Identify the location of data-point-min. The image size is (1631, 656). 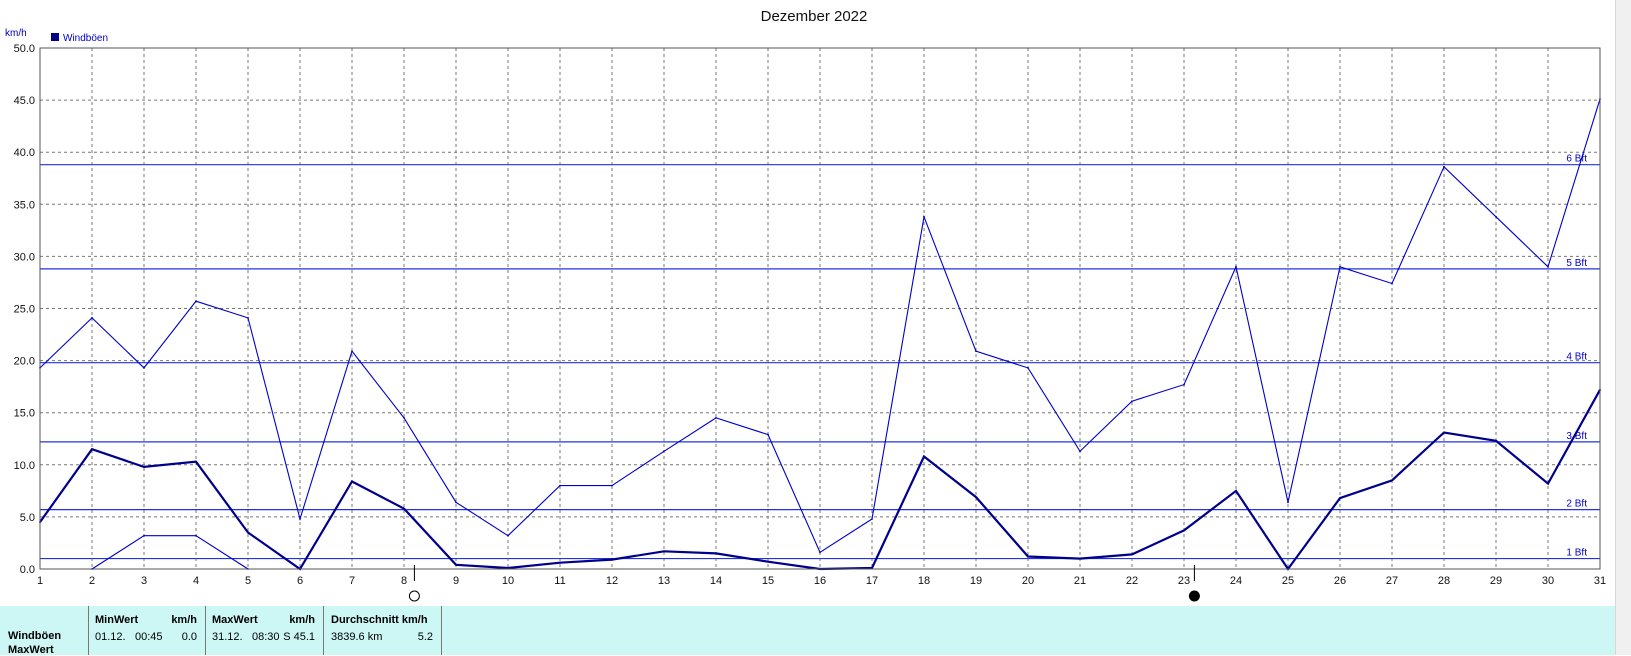
(144, 535).